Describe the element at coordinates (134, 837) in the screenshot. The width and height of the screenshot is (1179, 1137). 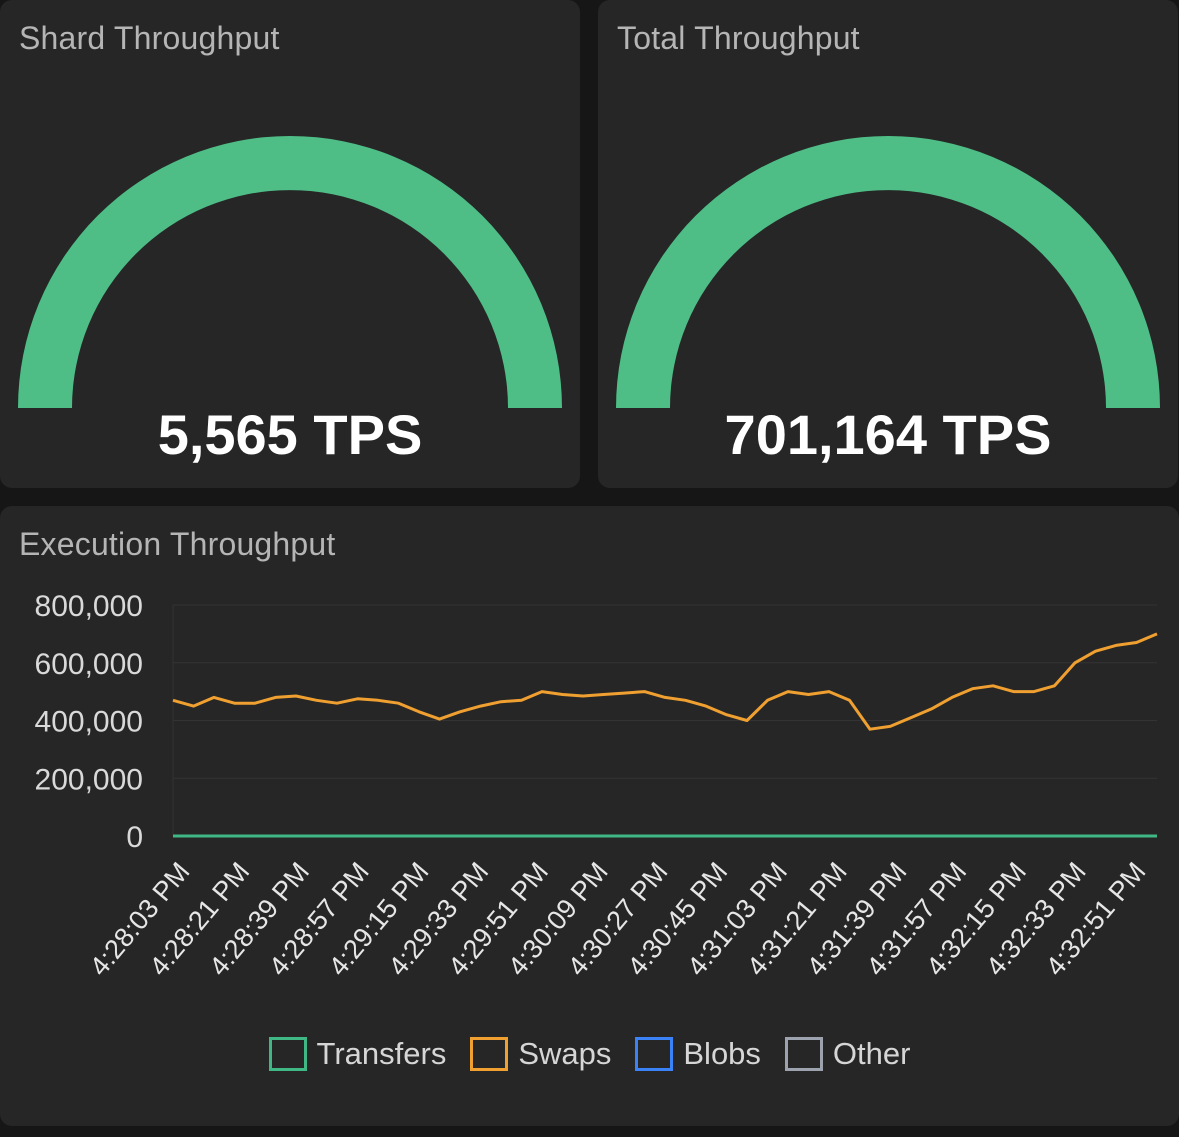
I see `y-tick-label: 0` at that location.